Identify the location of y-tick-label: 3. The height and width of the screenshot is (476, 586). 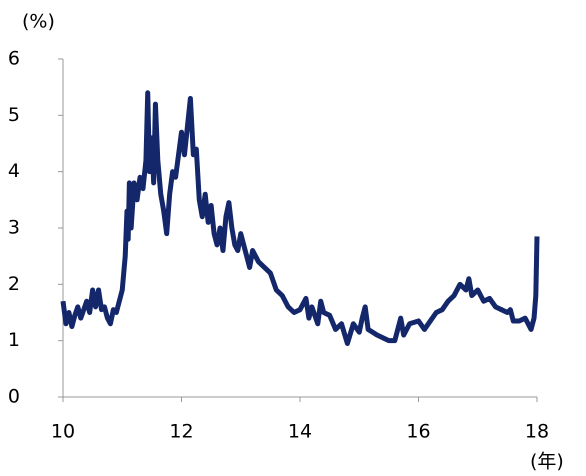
(14, 228).